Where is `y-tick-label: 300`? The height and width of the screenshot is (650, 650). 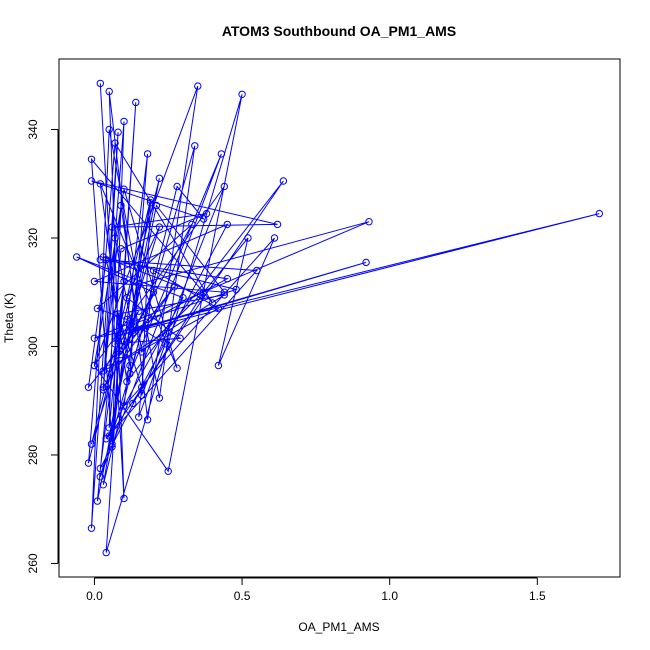 y-tick-label: 300 is located at coordinates (33, 346).